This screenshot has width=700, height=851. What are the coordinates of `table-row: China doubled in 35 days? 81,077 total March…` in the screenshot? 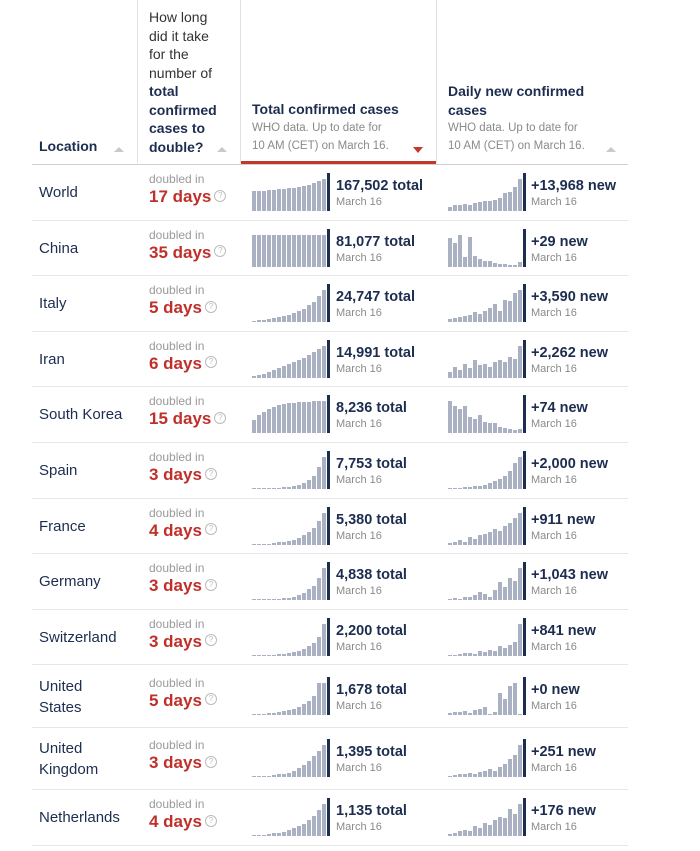 It's located at (330, 248).